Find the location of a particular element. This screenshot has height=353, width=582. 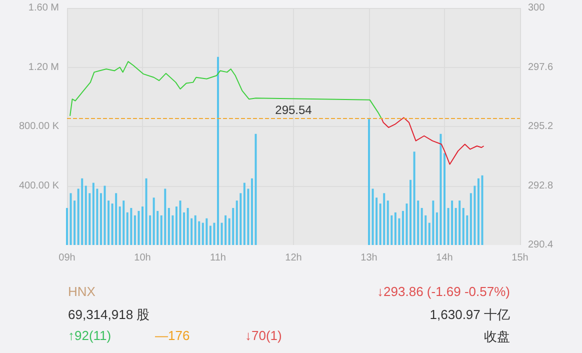

ref-line-label: 295.54 is located at coordinates (293, 110).